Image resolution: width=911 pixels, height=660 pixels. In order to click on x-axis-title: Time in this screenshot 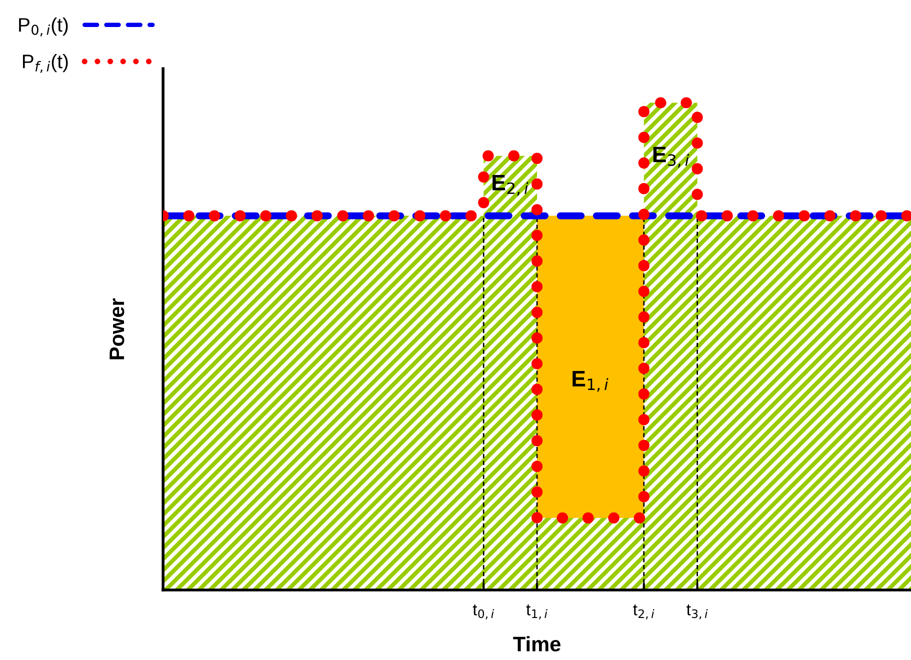, I will do `click(536, 644)`.